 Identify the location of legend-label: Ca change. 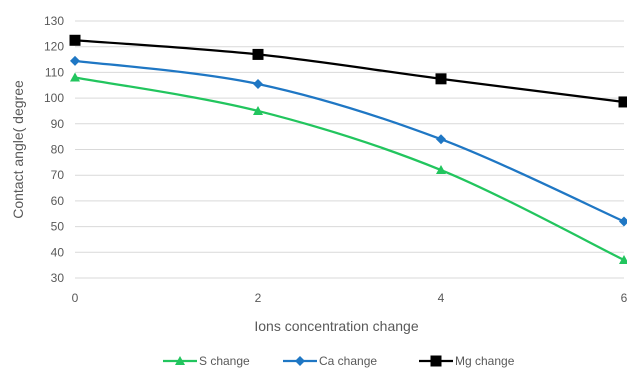
(348, 361).